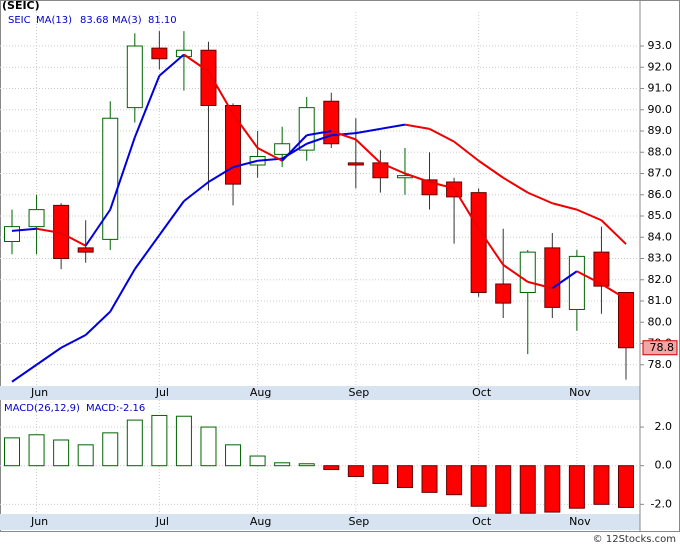 The width and height of the screenshot is (680, 546). I want to click on last-price-label: 78.8, so click(662, 347).